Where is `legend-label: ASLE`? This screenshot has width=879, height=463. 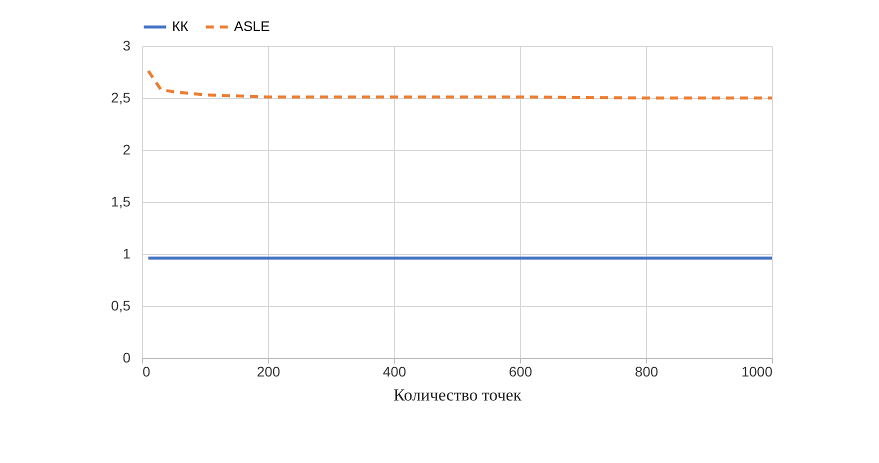
legend-label: ASLE is located at coordinates (252, 26).